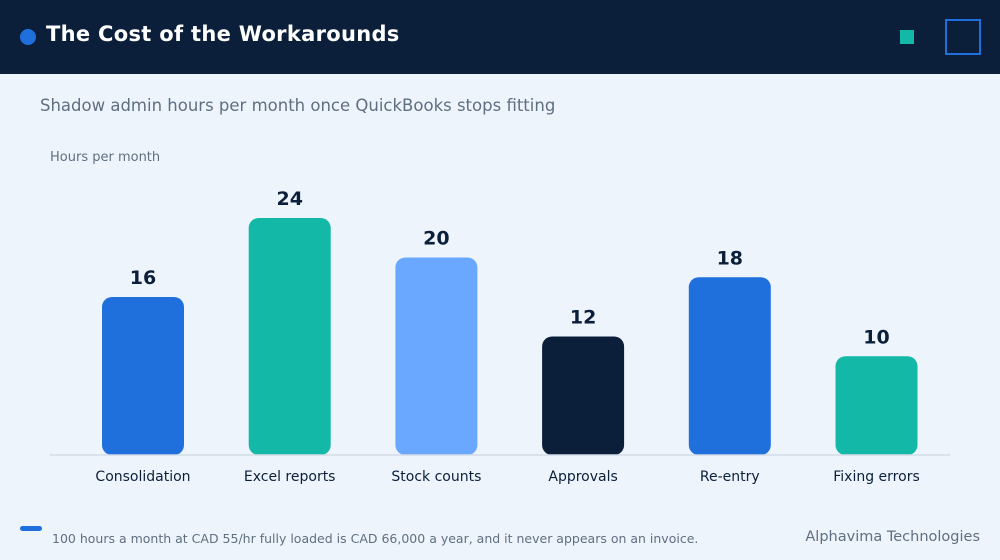  Describe the element at coordinates (223, 34) in the screenshot. I see `page-title: The Cost of the Workarounds` at that location.